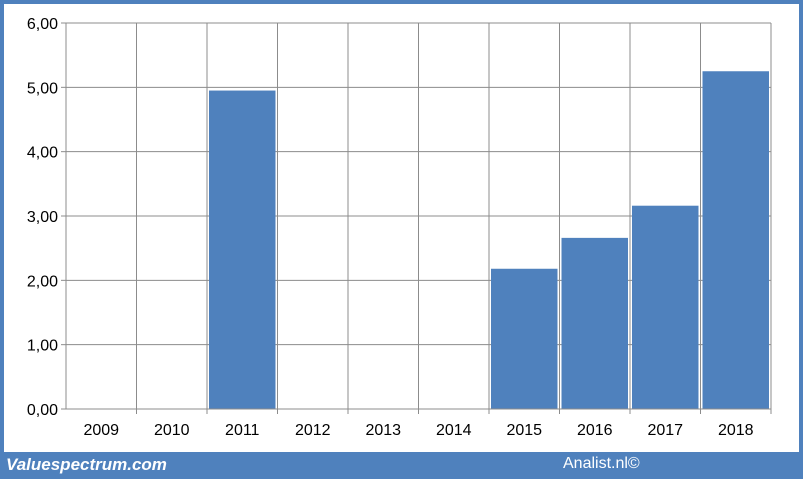  Describe the element at coordinates (42, 24) in the screenshot. I see `y-tick-label: 6,00` at that location.